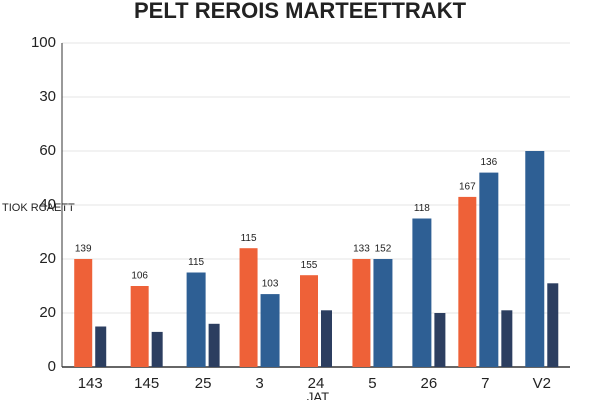  What do you see at coordinates (270, 284) in the screenshot?
I see `bar-label: 103` at bounding box center [270, 284].